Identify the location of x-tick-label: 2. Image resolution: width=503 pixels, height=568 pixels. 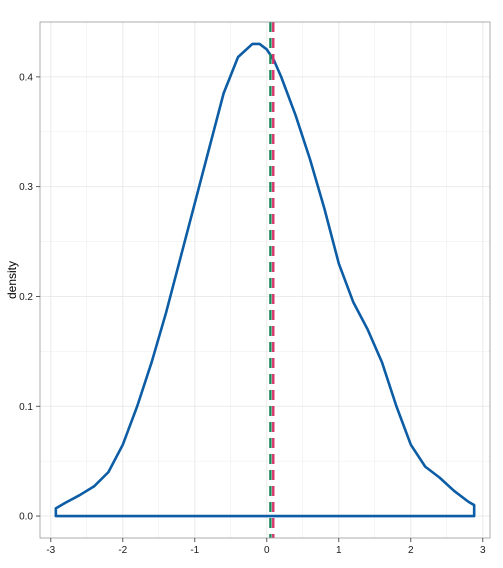
(411, 550).